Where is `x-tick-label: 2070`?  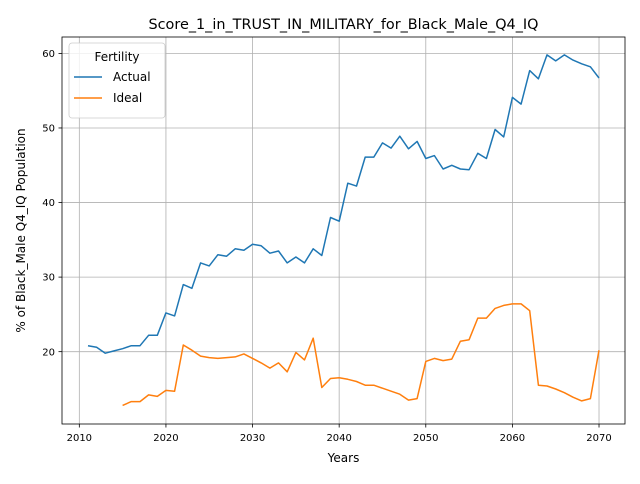 x-tick-label: 2070 is located at coordinates (598, 438).